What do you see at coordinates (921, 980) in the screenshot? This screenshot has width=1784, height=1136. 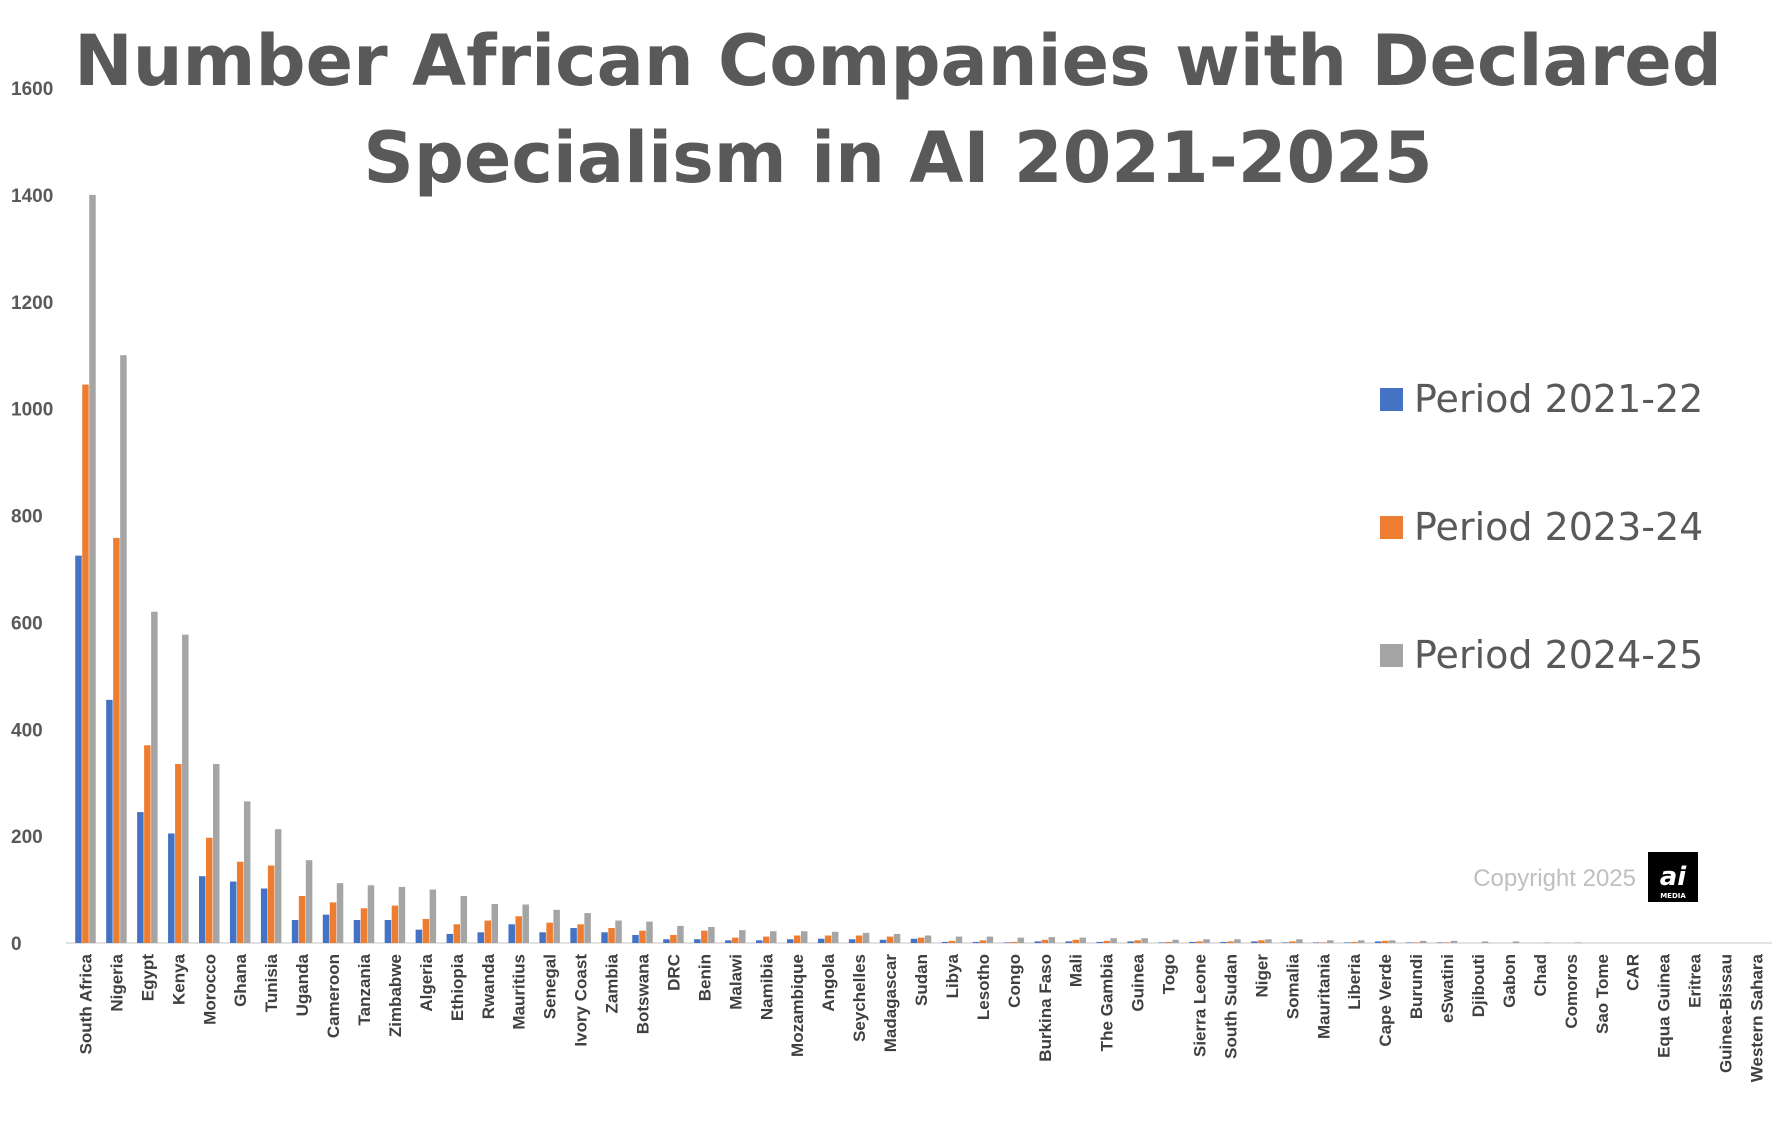 I see `x-tick-label: Sudan` at bounding box center [921, 980].